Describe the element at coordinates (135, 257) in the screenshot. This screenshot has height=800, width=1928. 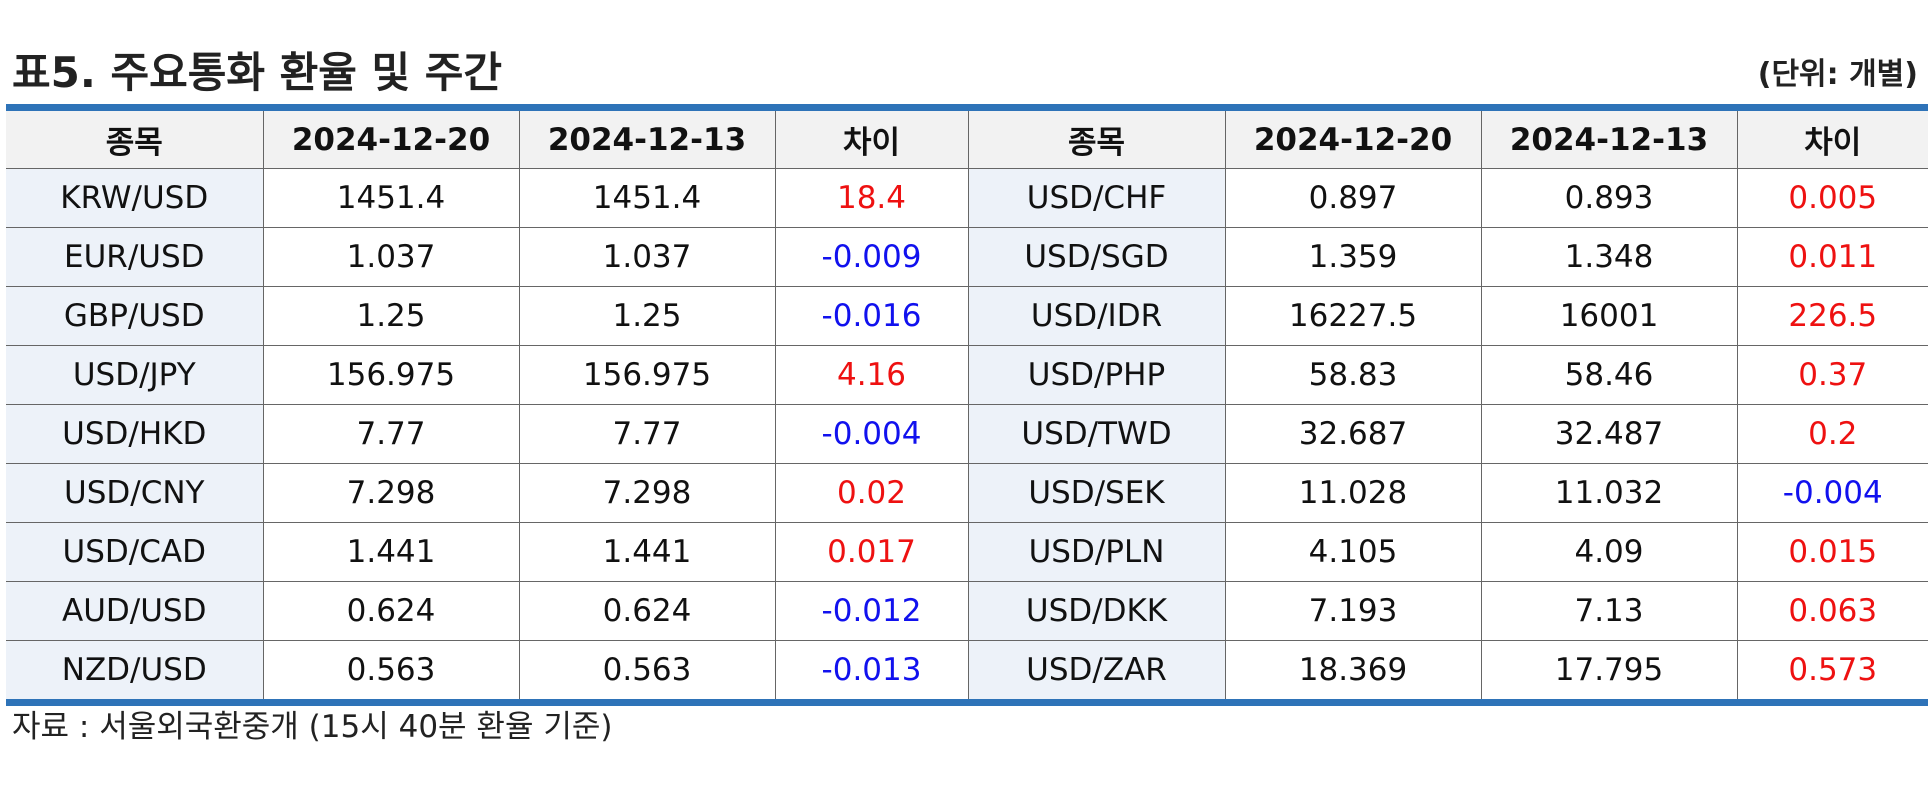
I see `currency-pair-cell: EUR/USD` at that location.